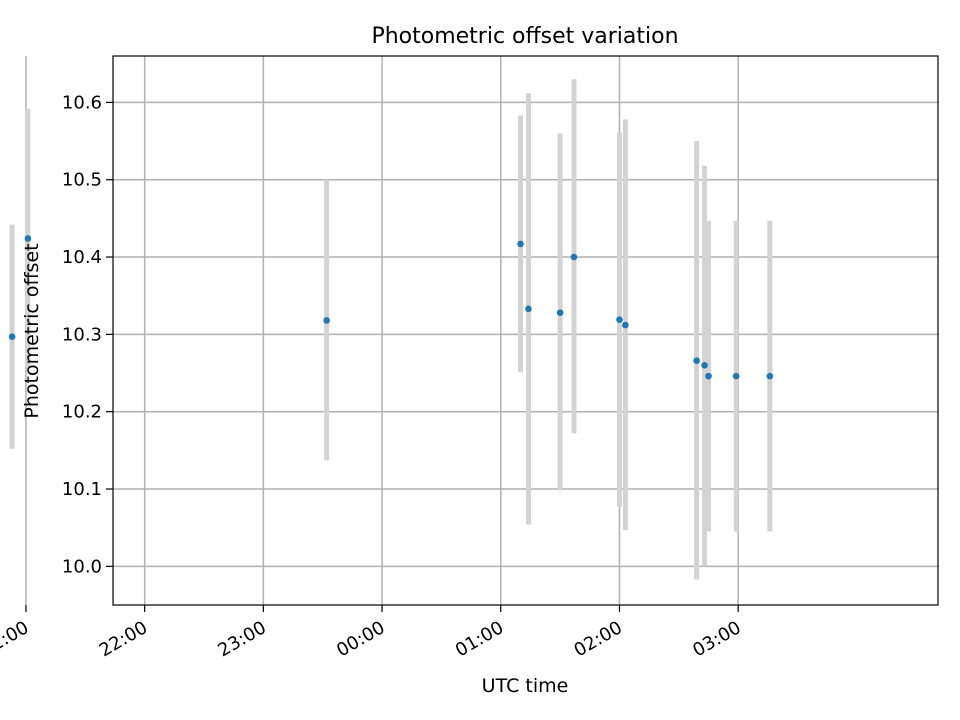 The image size is (960, 720). I want to click on y-tick-label: 10.2, so click(82, 412).